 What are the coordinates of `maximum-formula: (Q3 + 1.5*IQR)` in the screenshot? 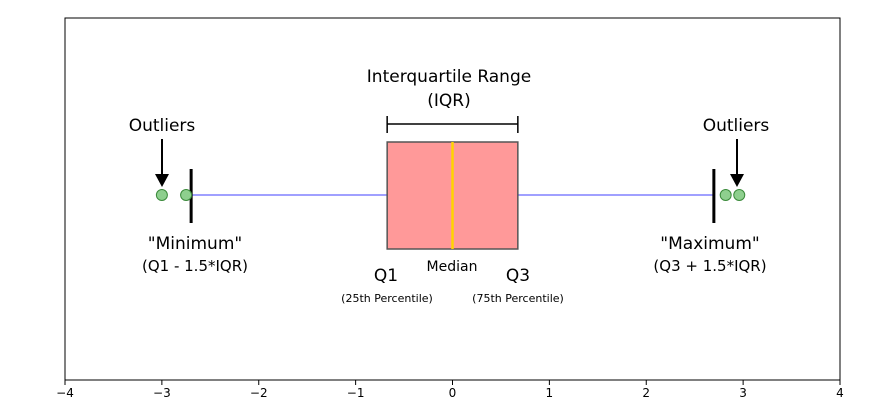 It's located at (709, 266).